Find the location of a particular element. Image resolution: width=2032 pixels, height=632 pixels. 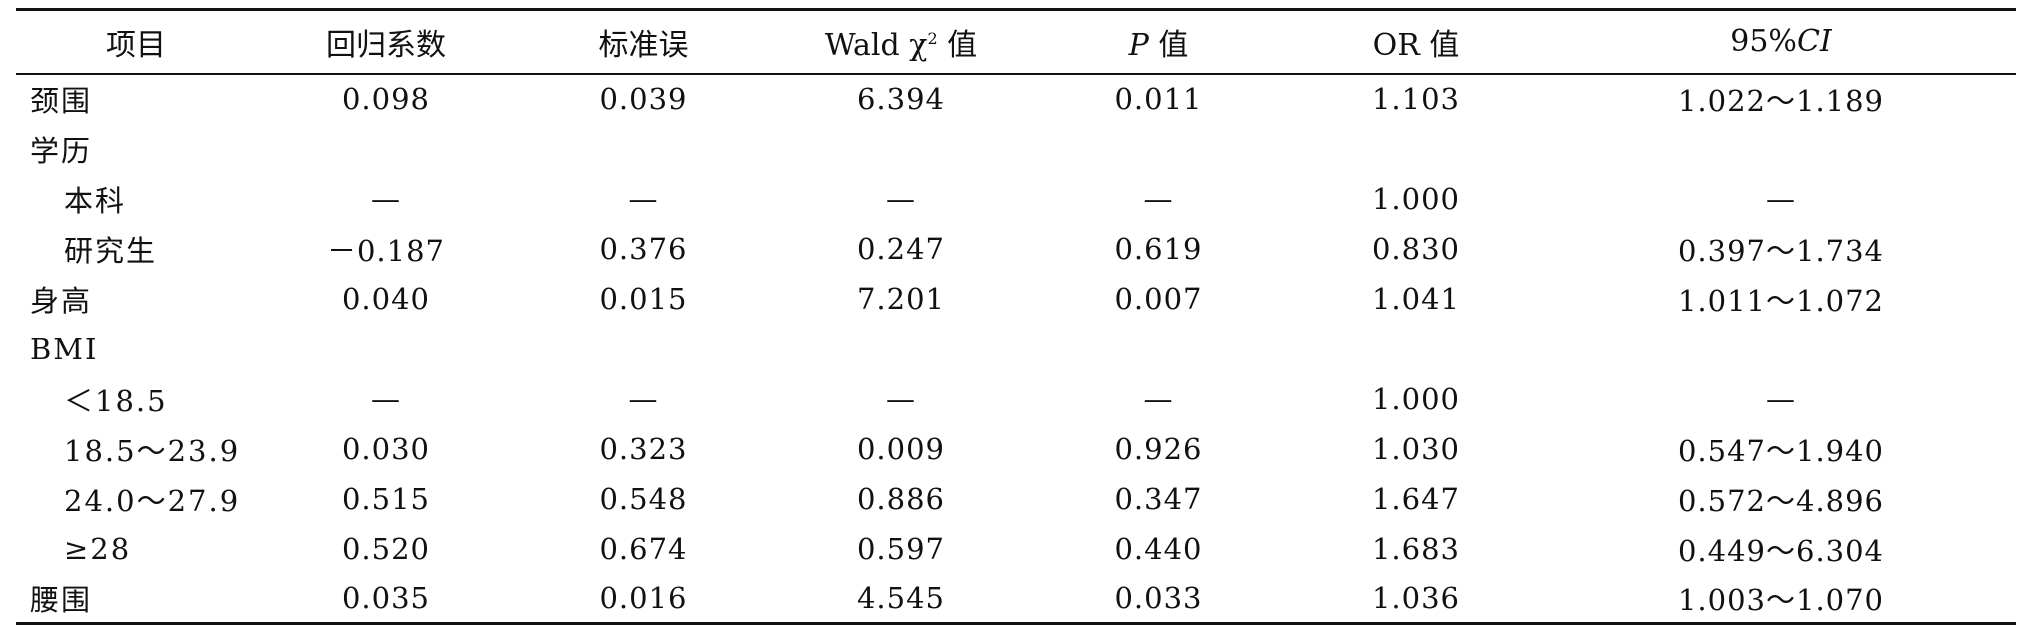

cell-se: 0.323 is located at coordinates (643, 448).